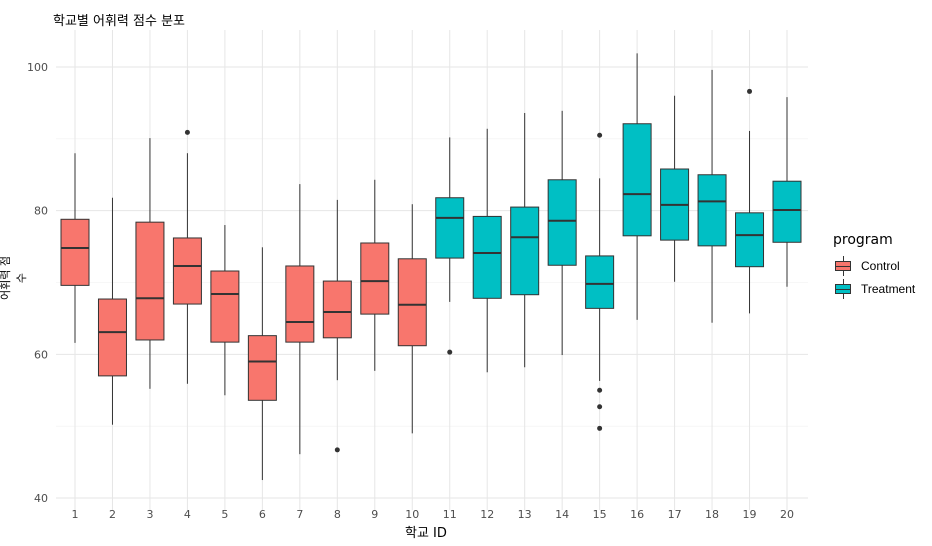 This screenshot has width=932, height=546. Describe the element at coordinates (863, 240) in the screenshot. I see `legend-title: program` at that location.